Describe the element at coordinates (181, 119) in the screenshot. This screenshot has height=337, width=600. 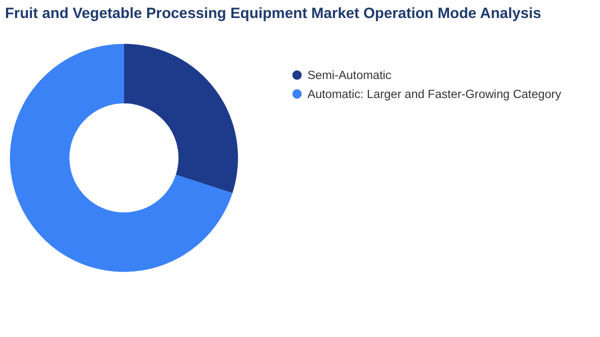
I see `donut-slice` at that location.